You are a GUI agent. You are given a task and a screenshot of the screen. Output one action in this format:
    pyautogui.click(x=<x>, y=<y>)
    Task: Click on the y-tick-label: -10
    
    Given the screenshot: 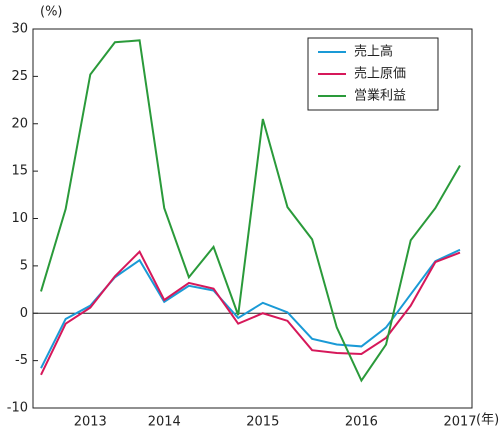 What is the action you would take?
    pyautogui.click(x=17, y=408)
    